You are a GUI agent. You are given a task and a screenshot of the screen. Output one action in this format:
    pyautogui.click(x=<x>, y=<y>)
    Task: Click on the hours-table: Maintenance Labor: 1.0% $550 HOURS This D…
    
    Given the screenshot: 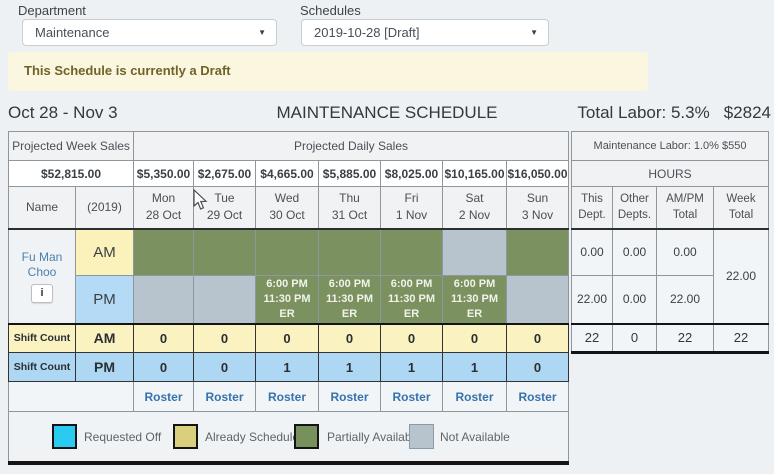 What is the action you would take?
    pyautogui.click(x=670, y=242)
    